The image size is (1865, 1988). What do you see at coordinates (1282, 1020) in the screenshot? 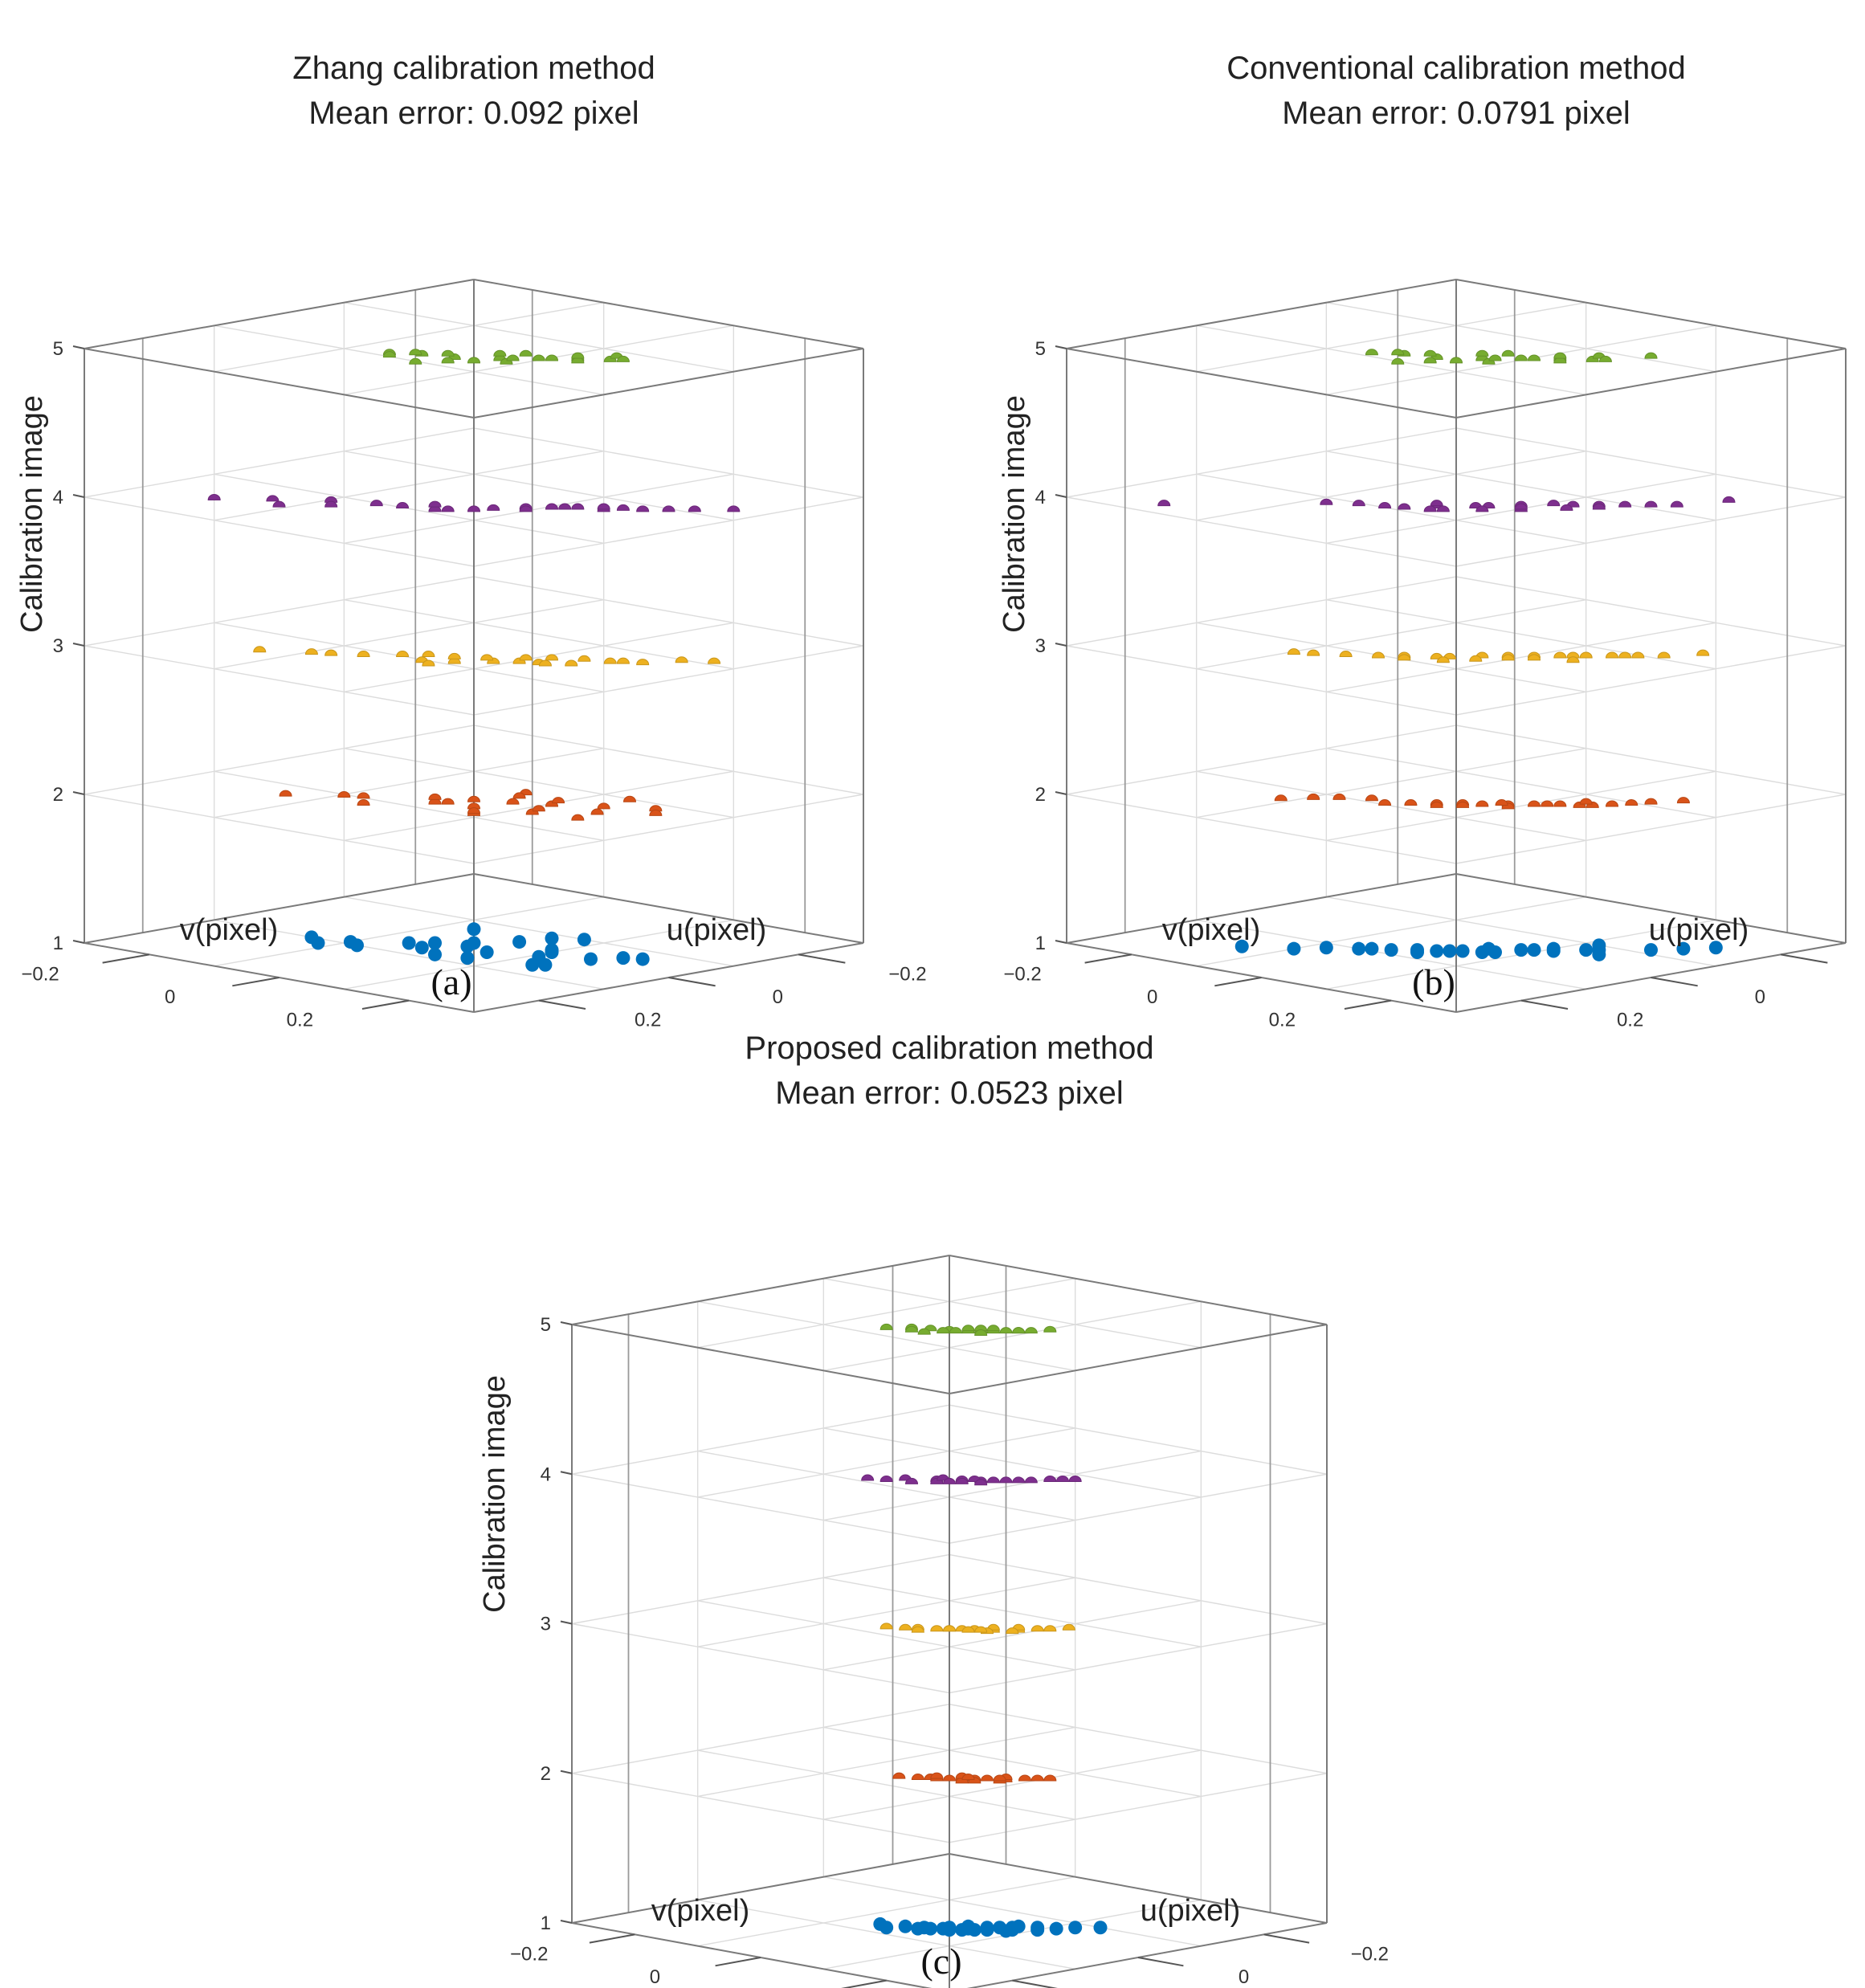
I see `b-u-tick-label-2: 0.2` at bounding box center [1282, 1020].